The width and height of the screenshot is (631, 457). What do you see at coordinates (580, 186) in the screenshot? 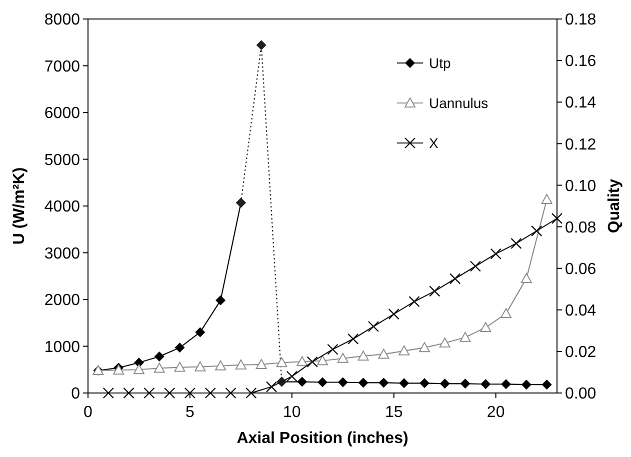
I see `y2-tick-label: 0.10` at bounding box center [580, 186].